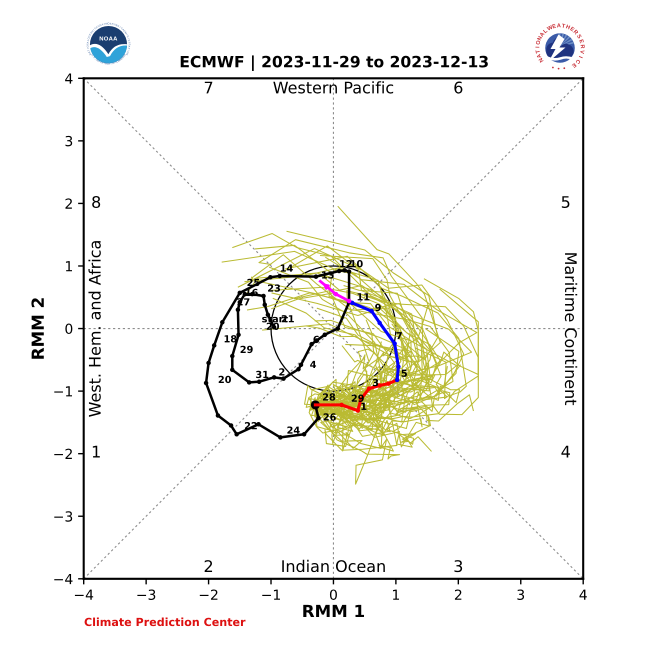 This screenshot has width=650, height=650. Describe the element at coordinates (550, 29) in the screenshot. I see `svg-text: W` at that location.